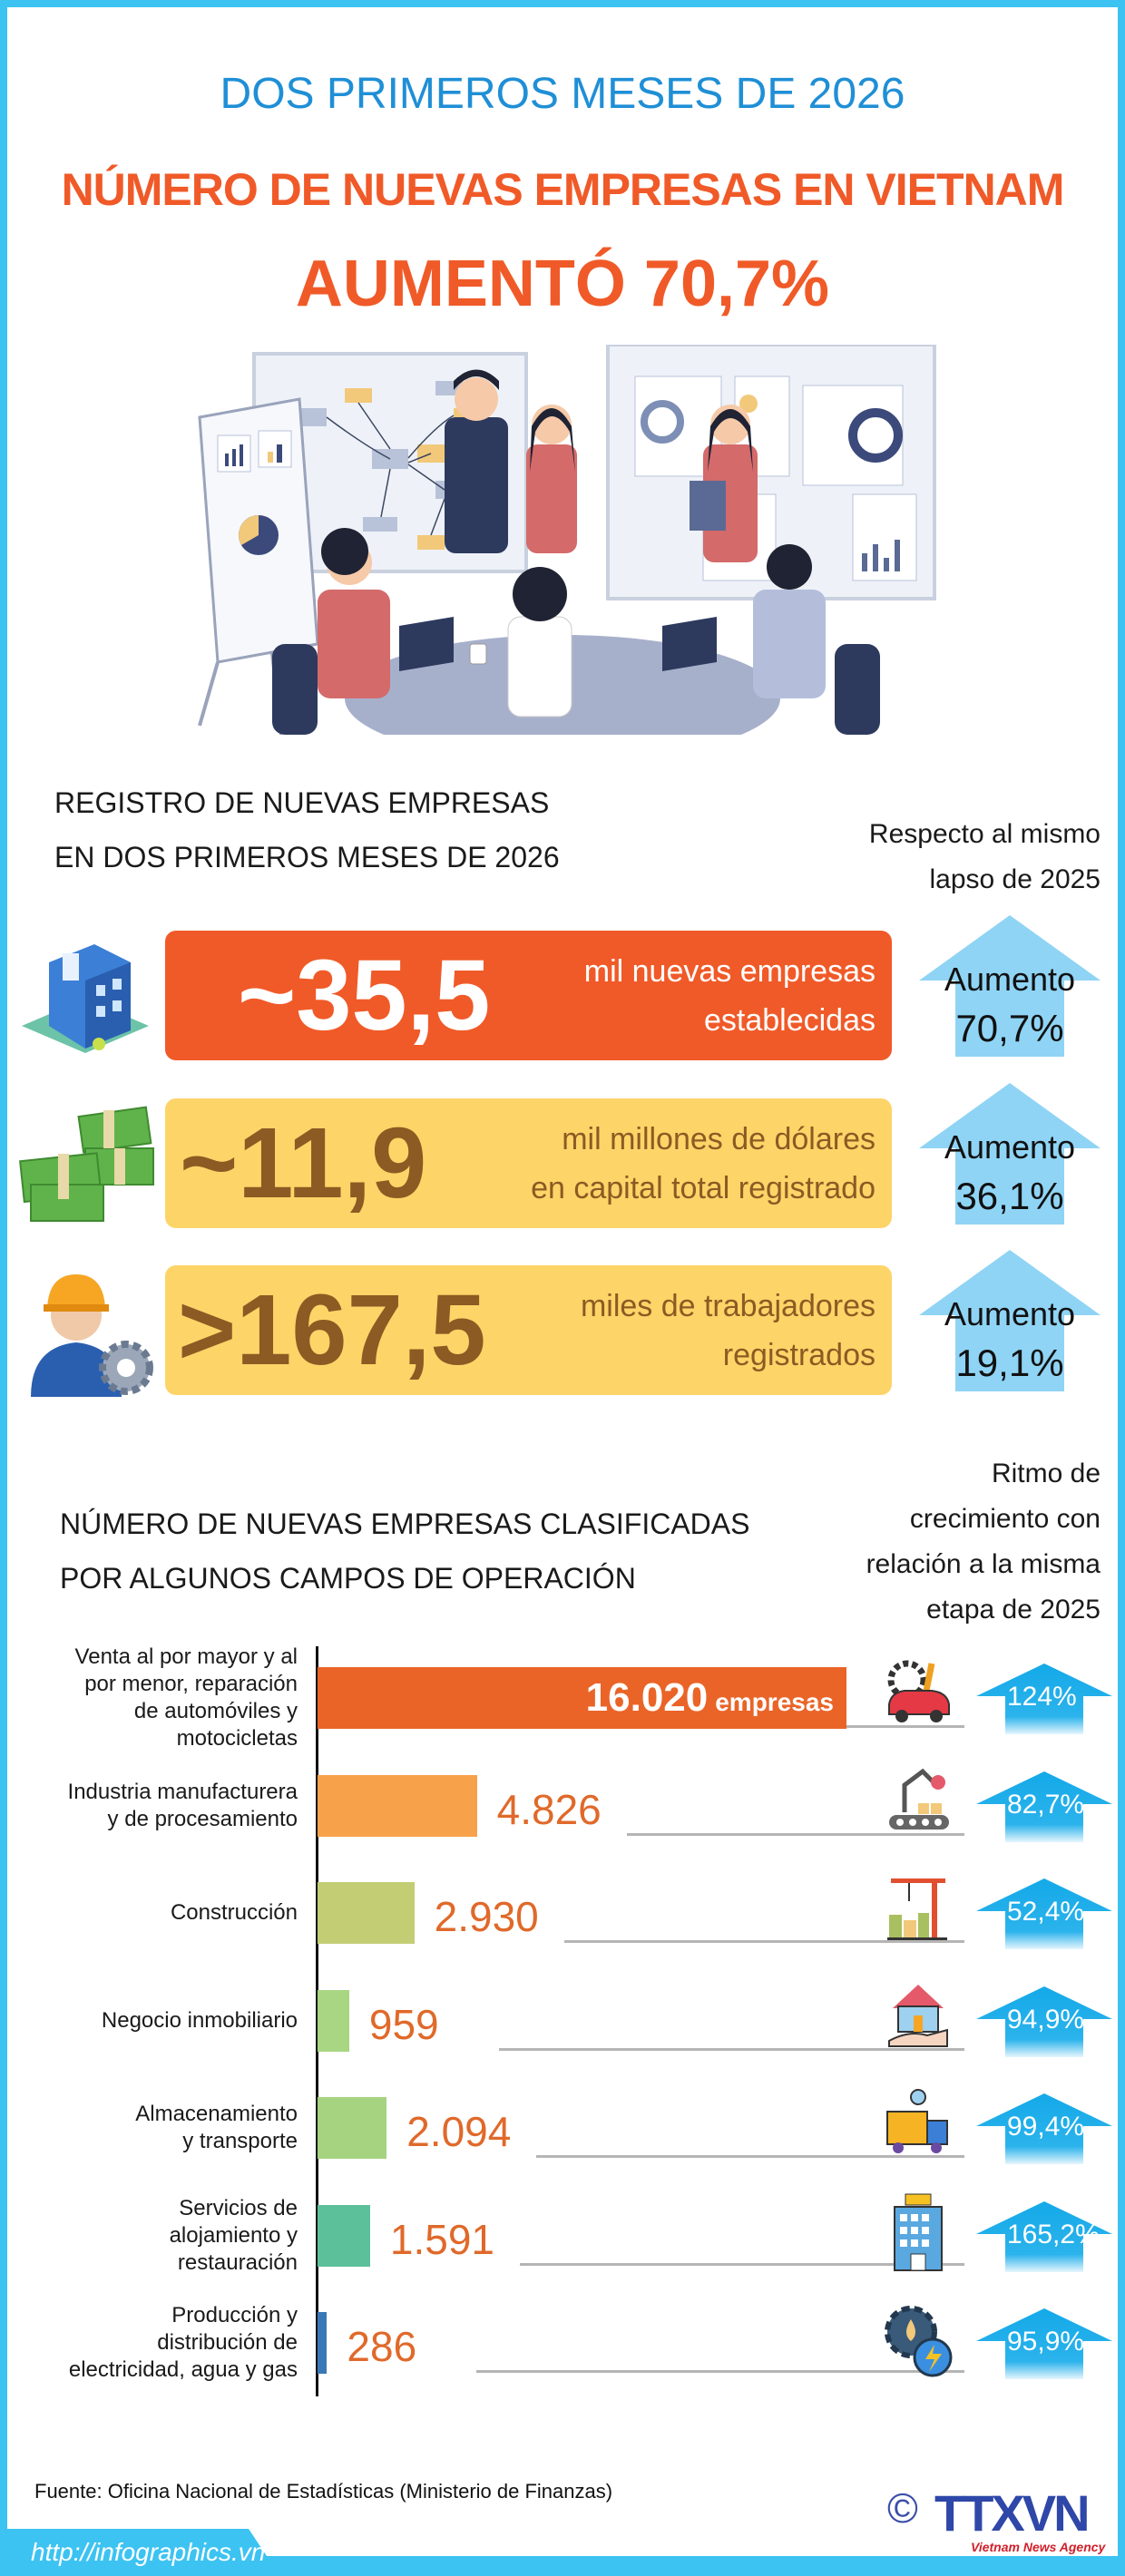 The height and width of the screenshot is (2576, 1125). Describe the element at coordinates (382, 2346) in the screenshot. I see `bar-value: 286` at that location.